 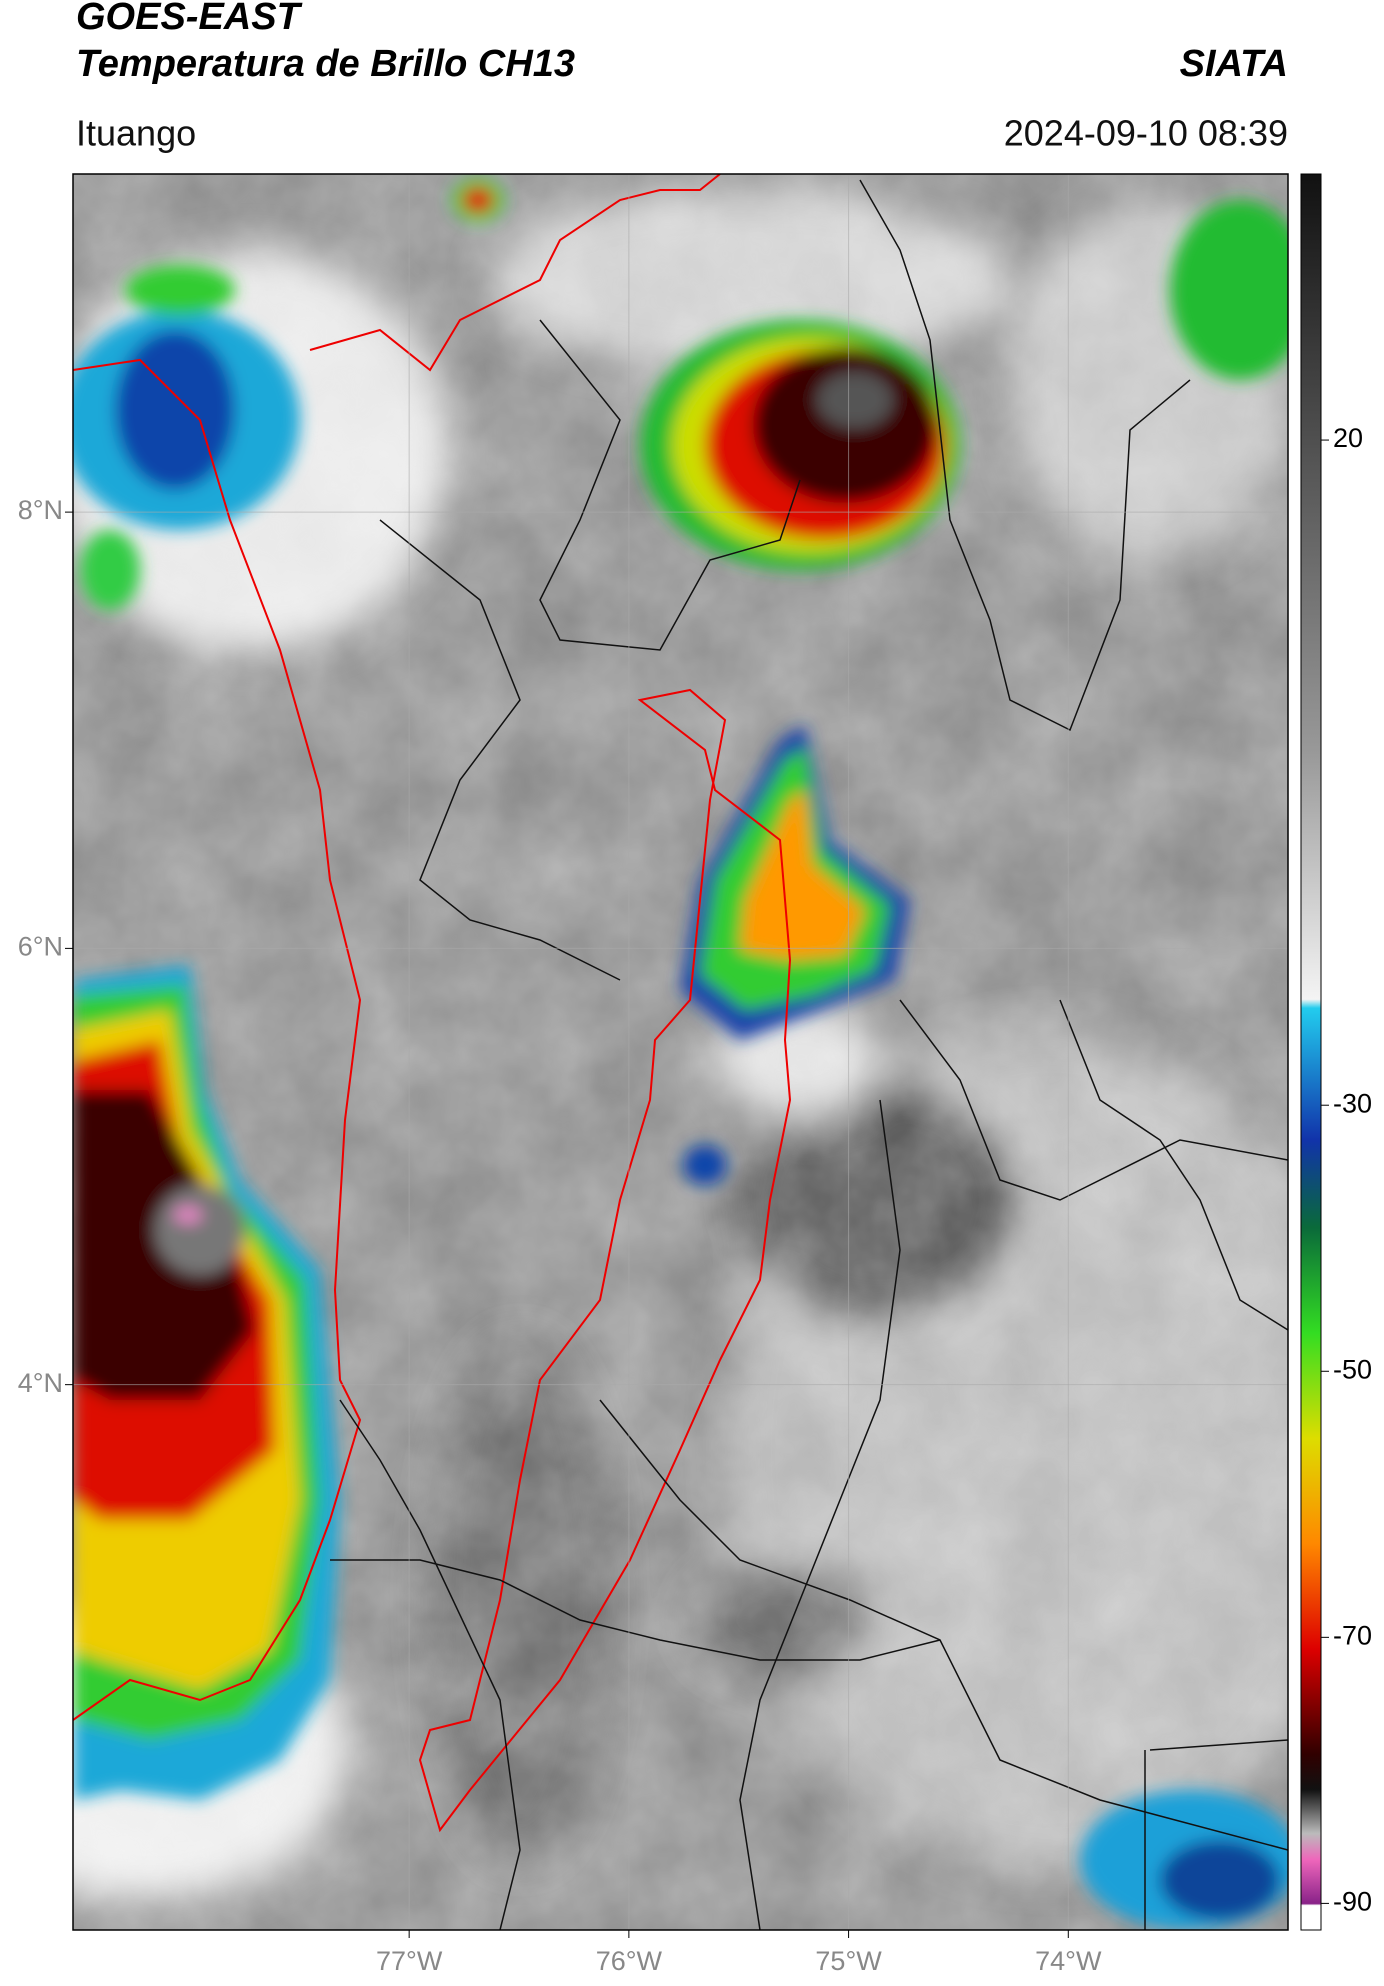 What do you see at coordinates (136, 133) in the screenshot?
I see `location: Ituango` at bounding box center [136, 133].